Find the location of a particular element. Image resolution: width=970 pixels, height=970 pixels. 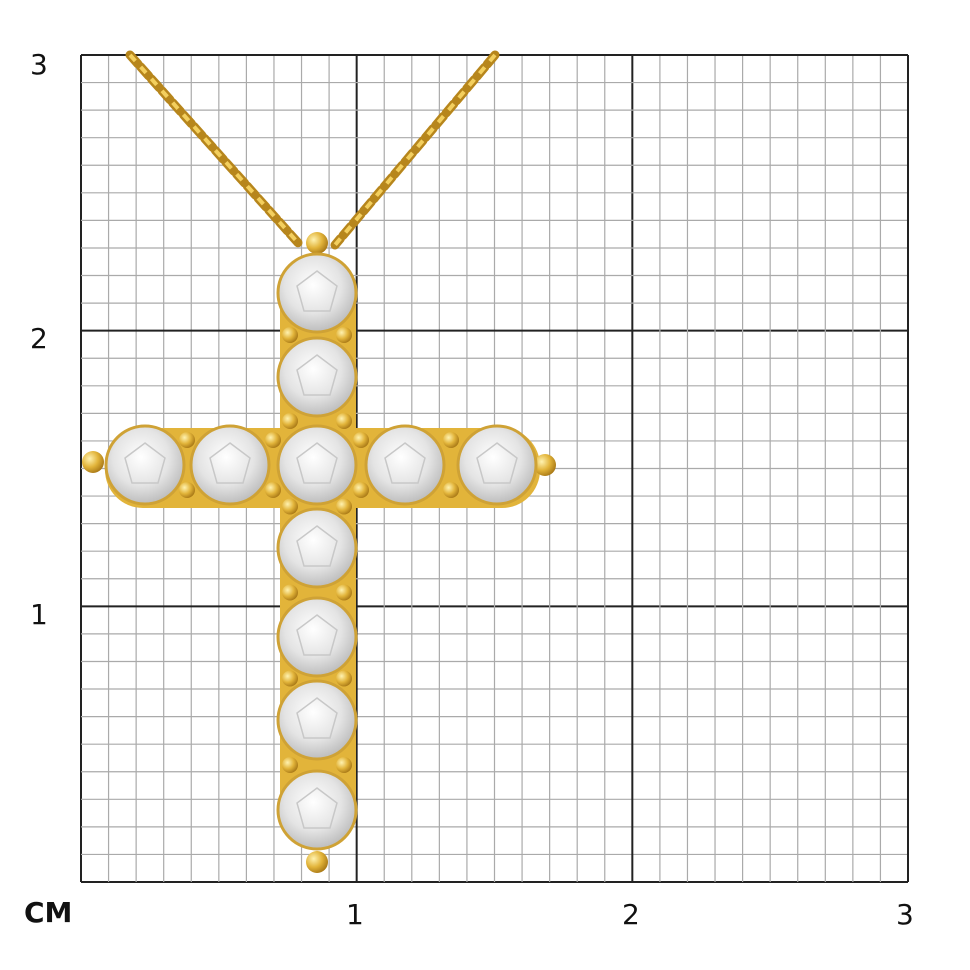

x-tick-3: 3 is located at coordinates (905, 914).